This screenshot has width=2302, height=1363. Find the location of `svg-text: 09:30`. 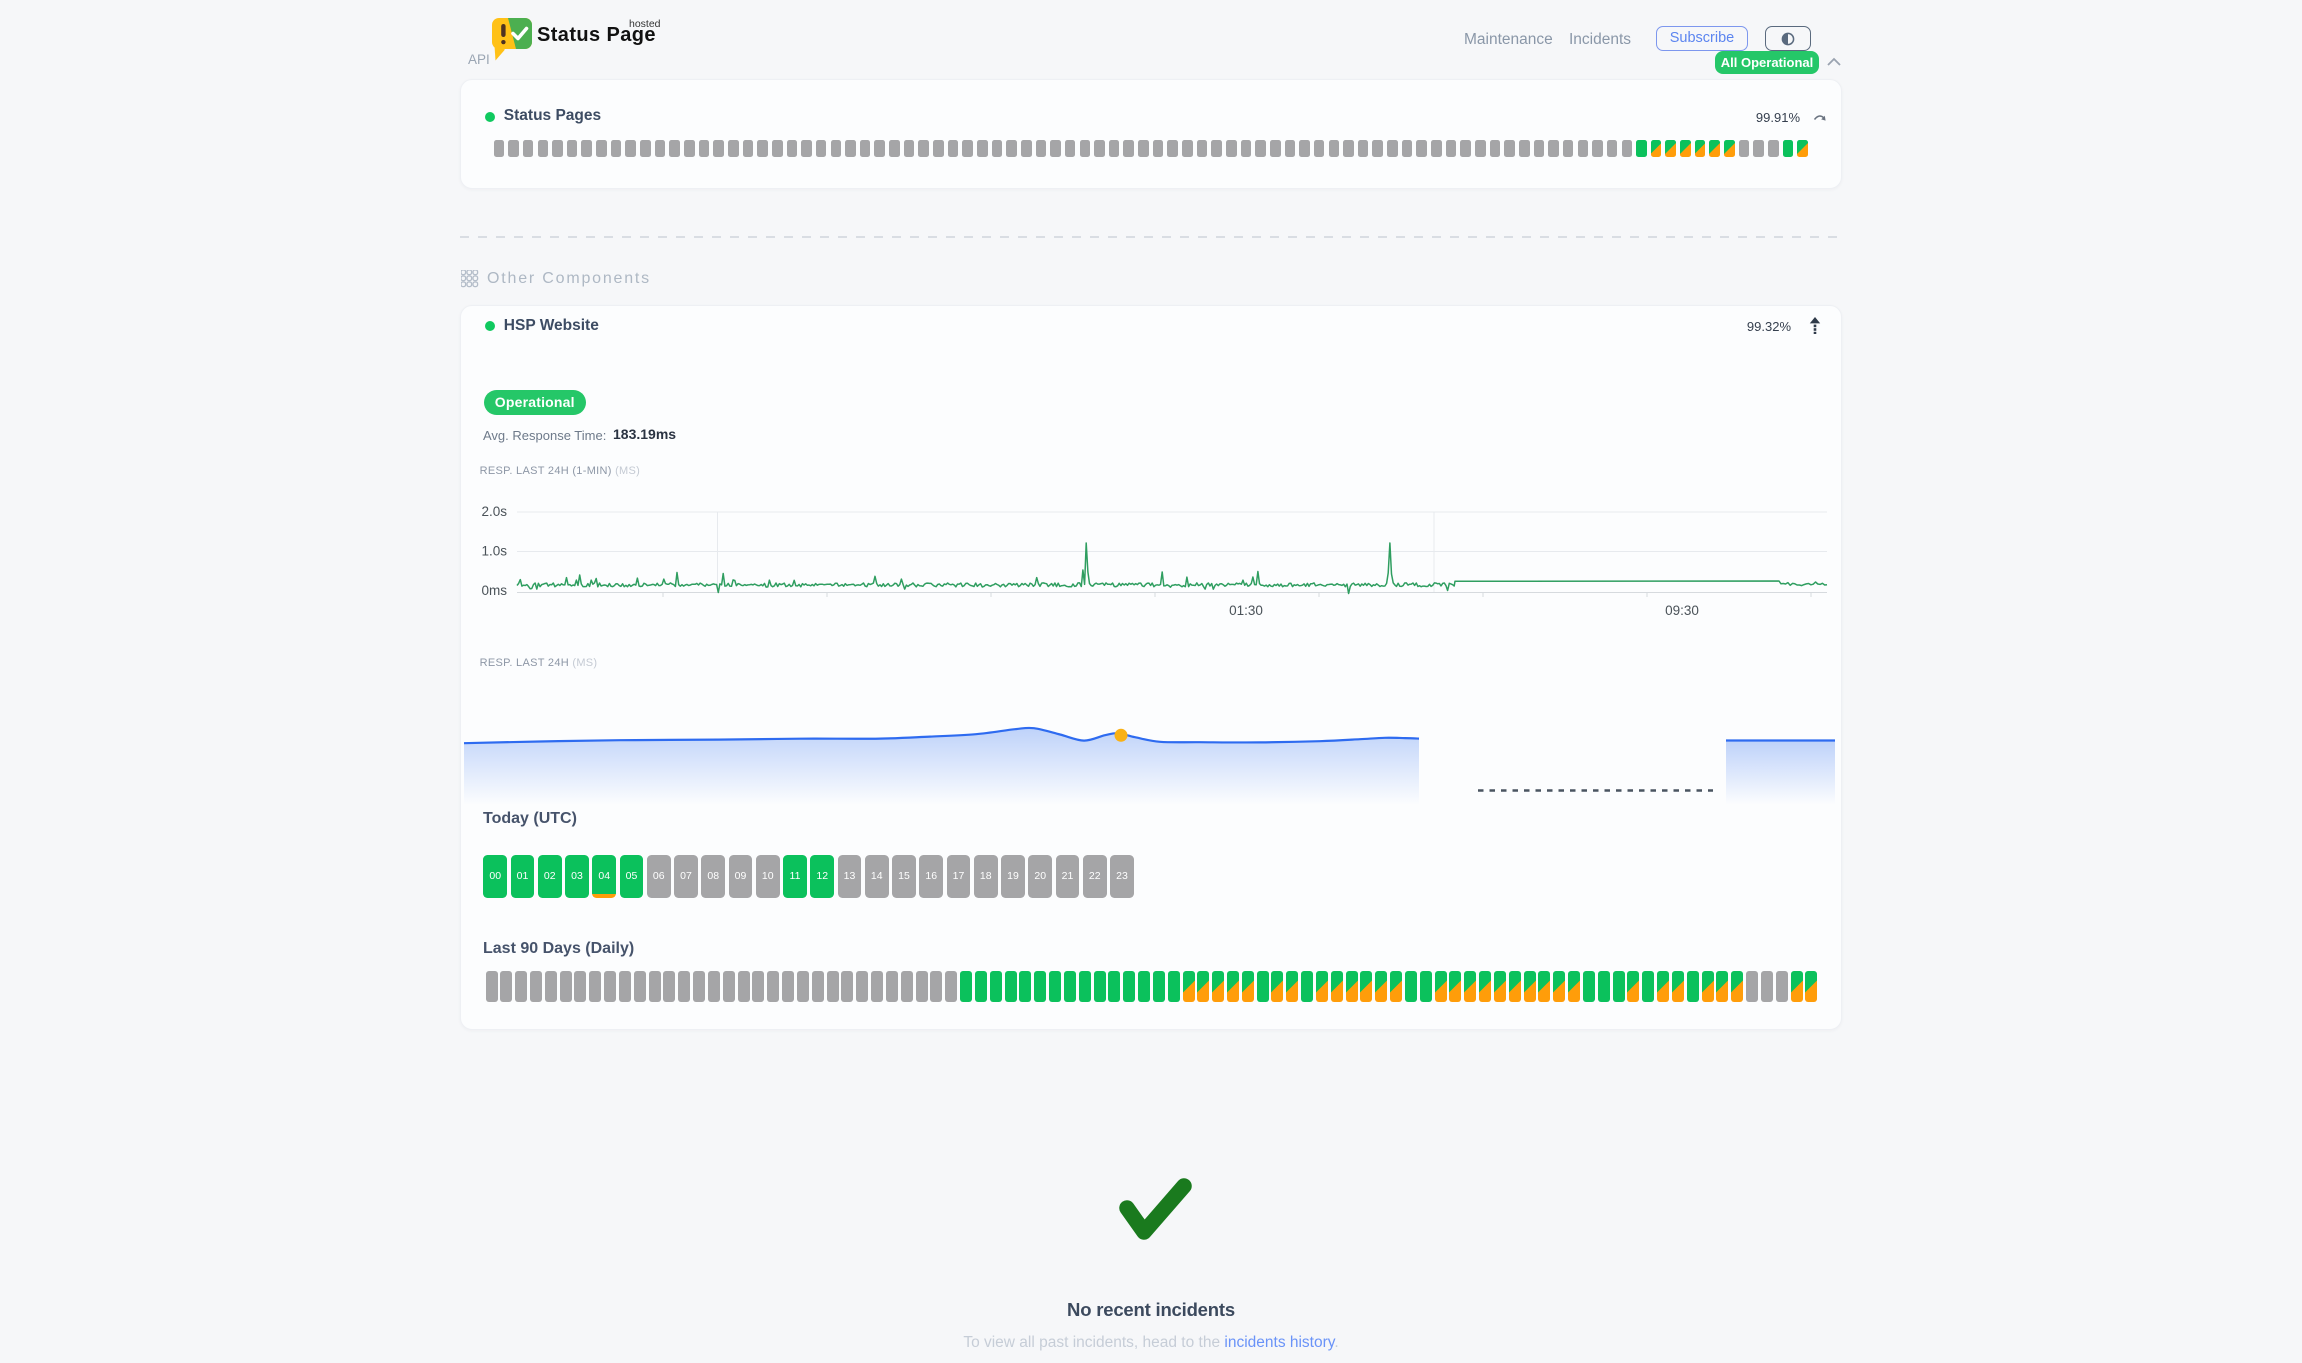

svg-text: 09:30 is located at coordinates (1682, 610).